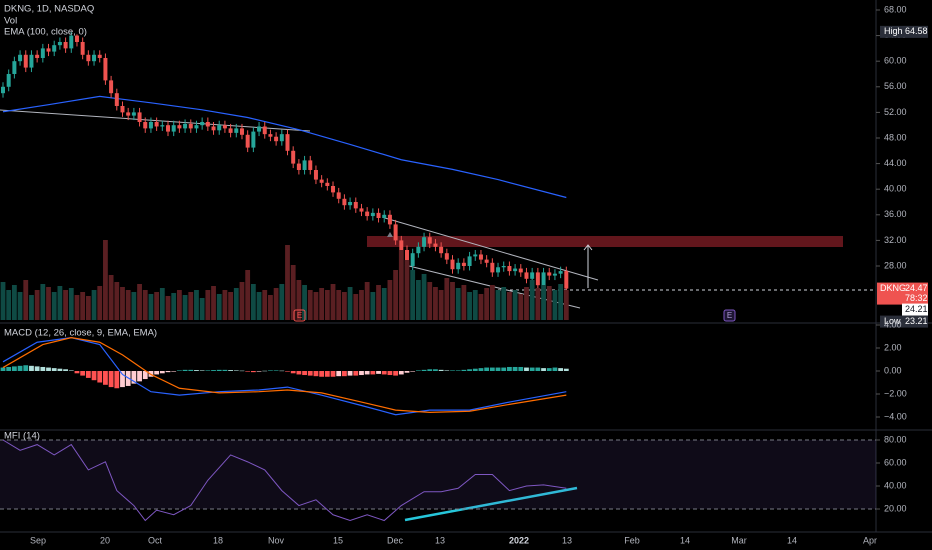  What do you see at coordinates (916, 298) in the screenshot?
I see `countdown: 78:32` at bounding box center [916, 298].